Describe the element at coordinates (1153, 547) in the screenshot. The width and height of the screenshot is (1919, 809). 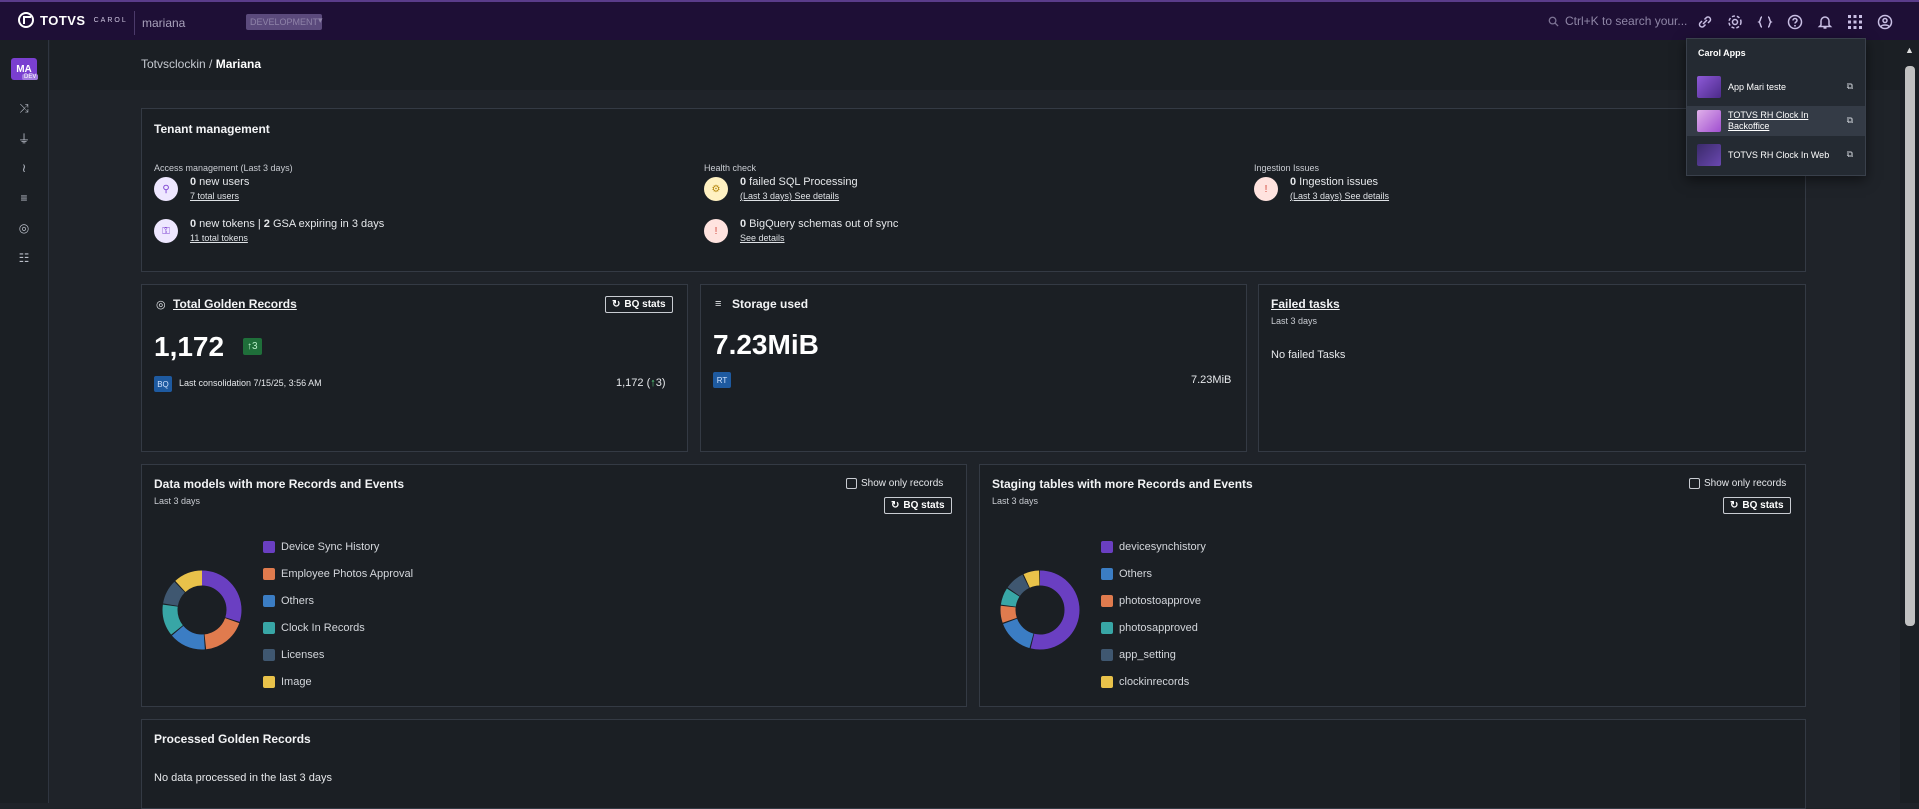
I see `legend-item: devicesynchistory` at that location.